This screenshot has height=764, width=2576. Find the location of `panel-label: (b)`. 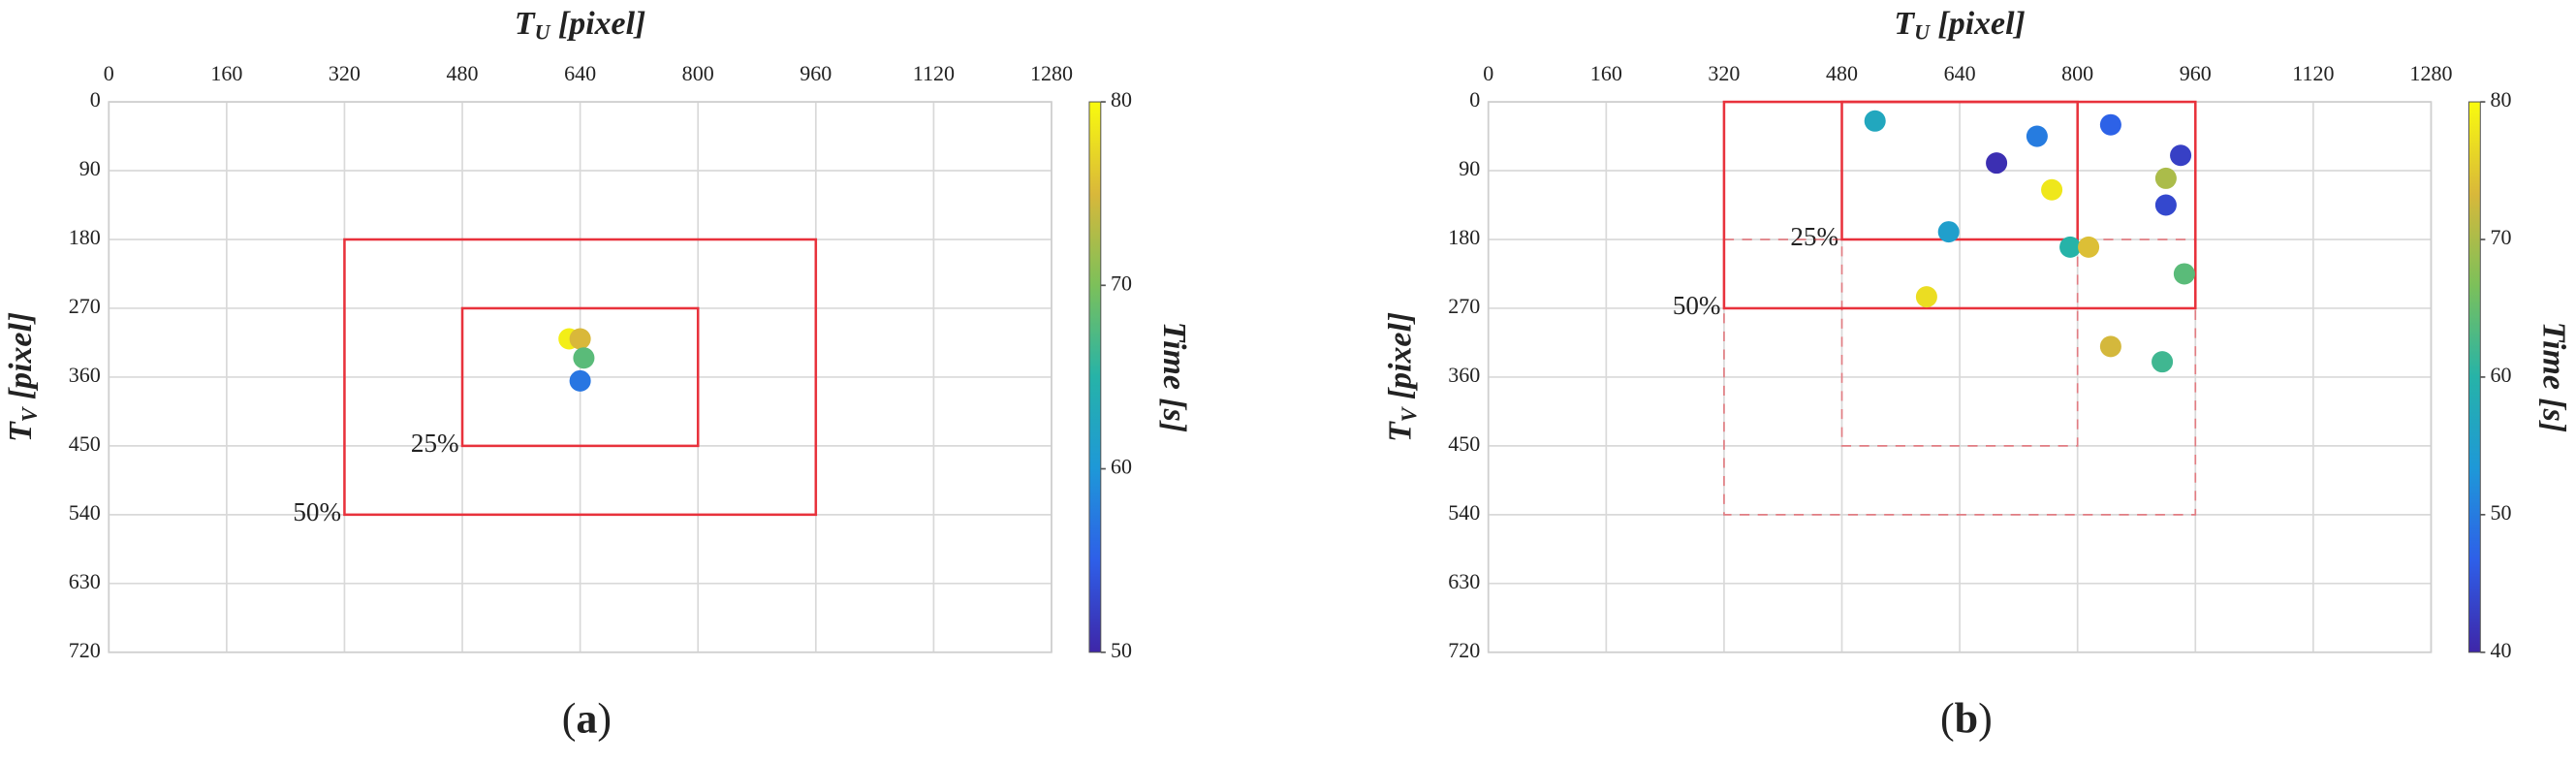

panel-label: (b) is located at coordinates (1966, 719).